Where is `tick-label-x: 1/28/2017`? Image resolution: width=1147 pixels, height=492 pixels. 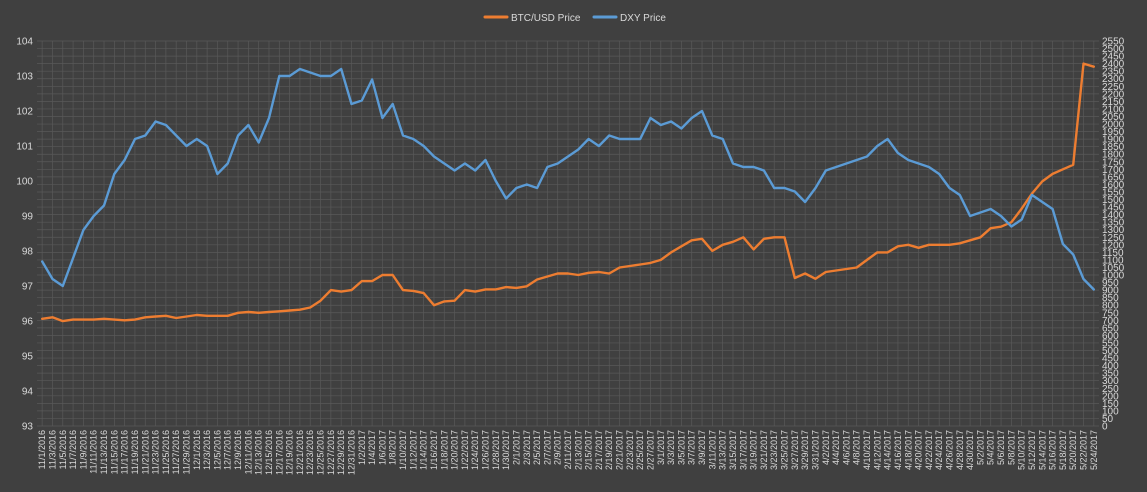
tick-label-x: 1/28/2017 is located at coordinates (496, 450).